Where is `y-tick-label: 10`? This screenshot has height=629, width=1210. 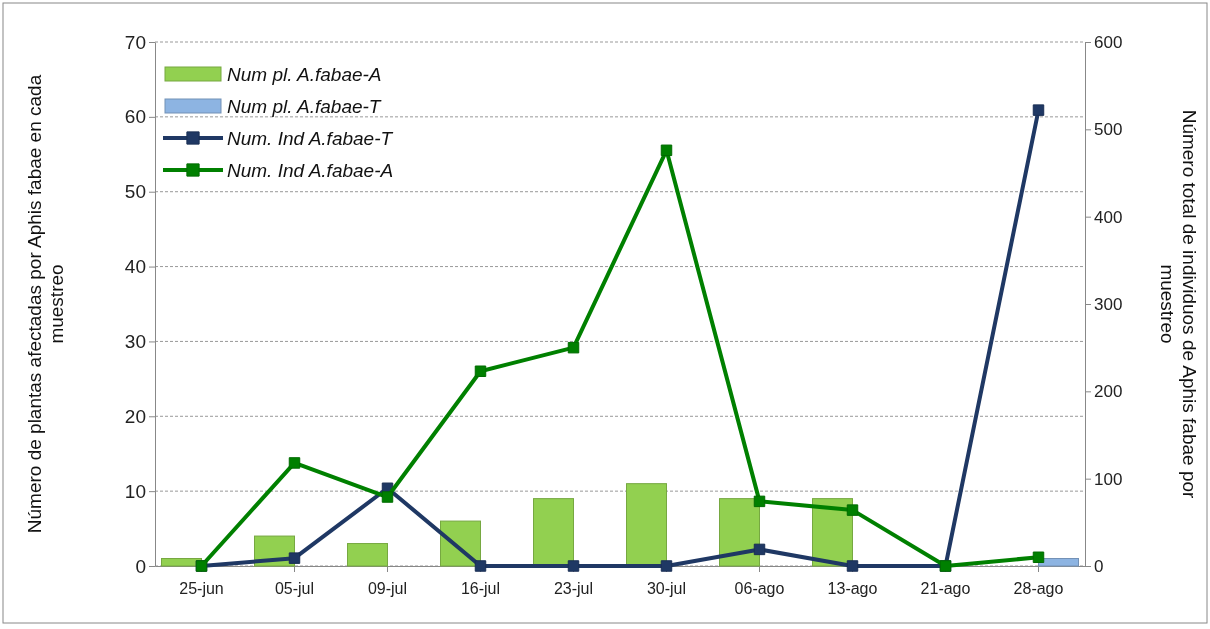
y-tick-label: 10 is located at coordinates (135, 491).